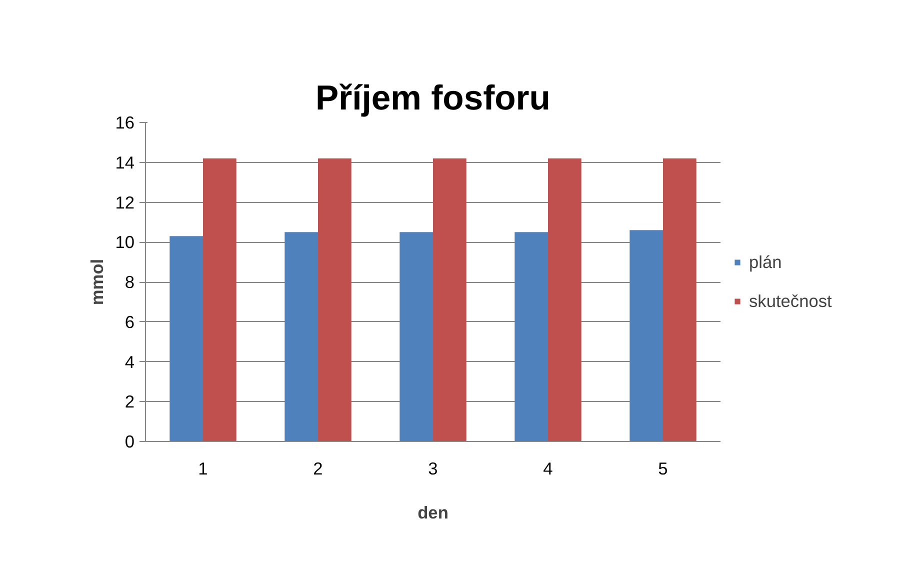 The width and height of the screenshot is (920, 581). I want to click on x-tick-label: 1, so click(203, 468).